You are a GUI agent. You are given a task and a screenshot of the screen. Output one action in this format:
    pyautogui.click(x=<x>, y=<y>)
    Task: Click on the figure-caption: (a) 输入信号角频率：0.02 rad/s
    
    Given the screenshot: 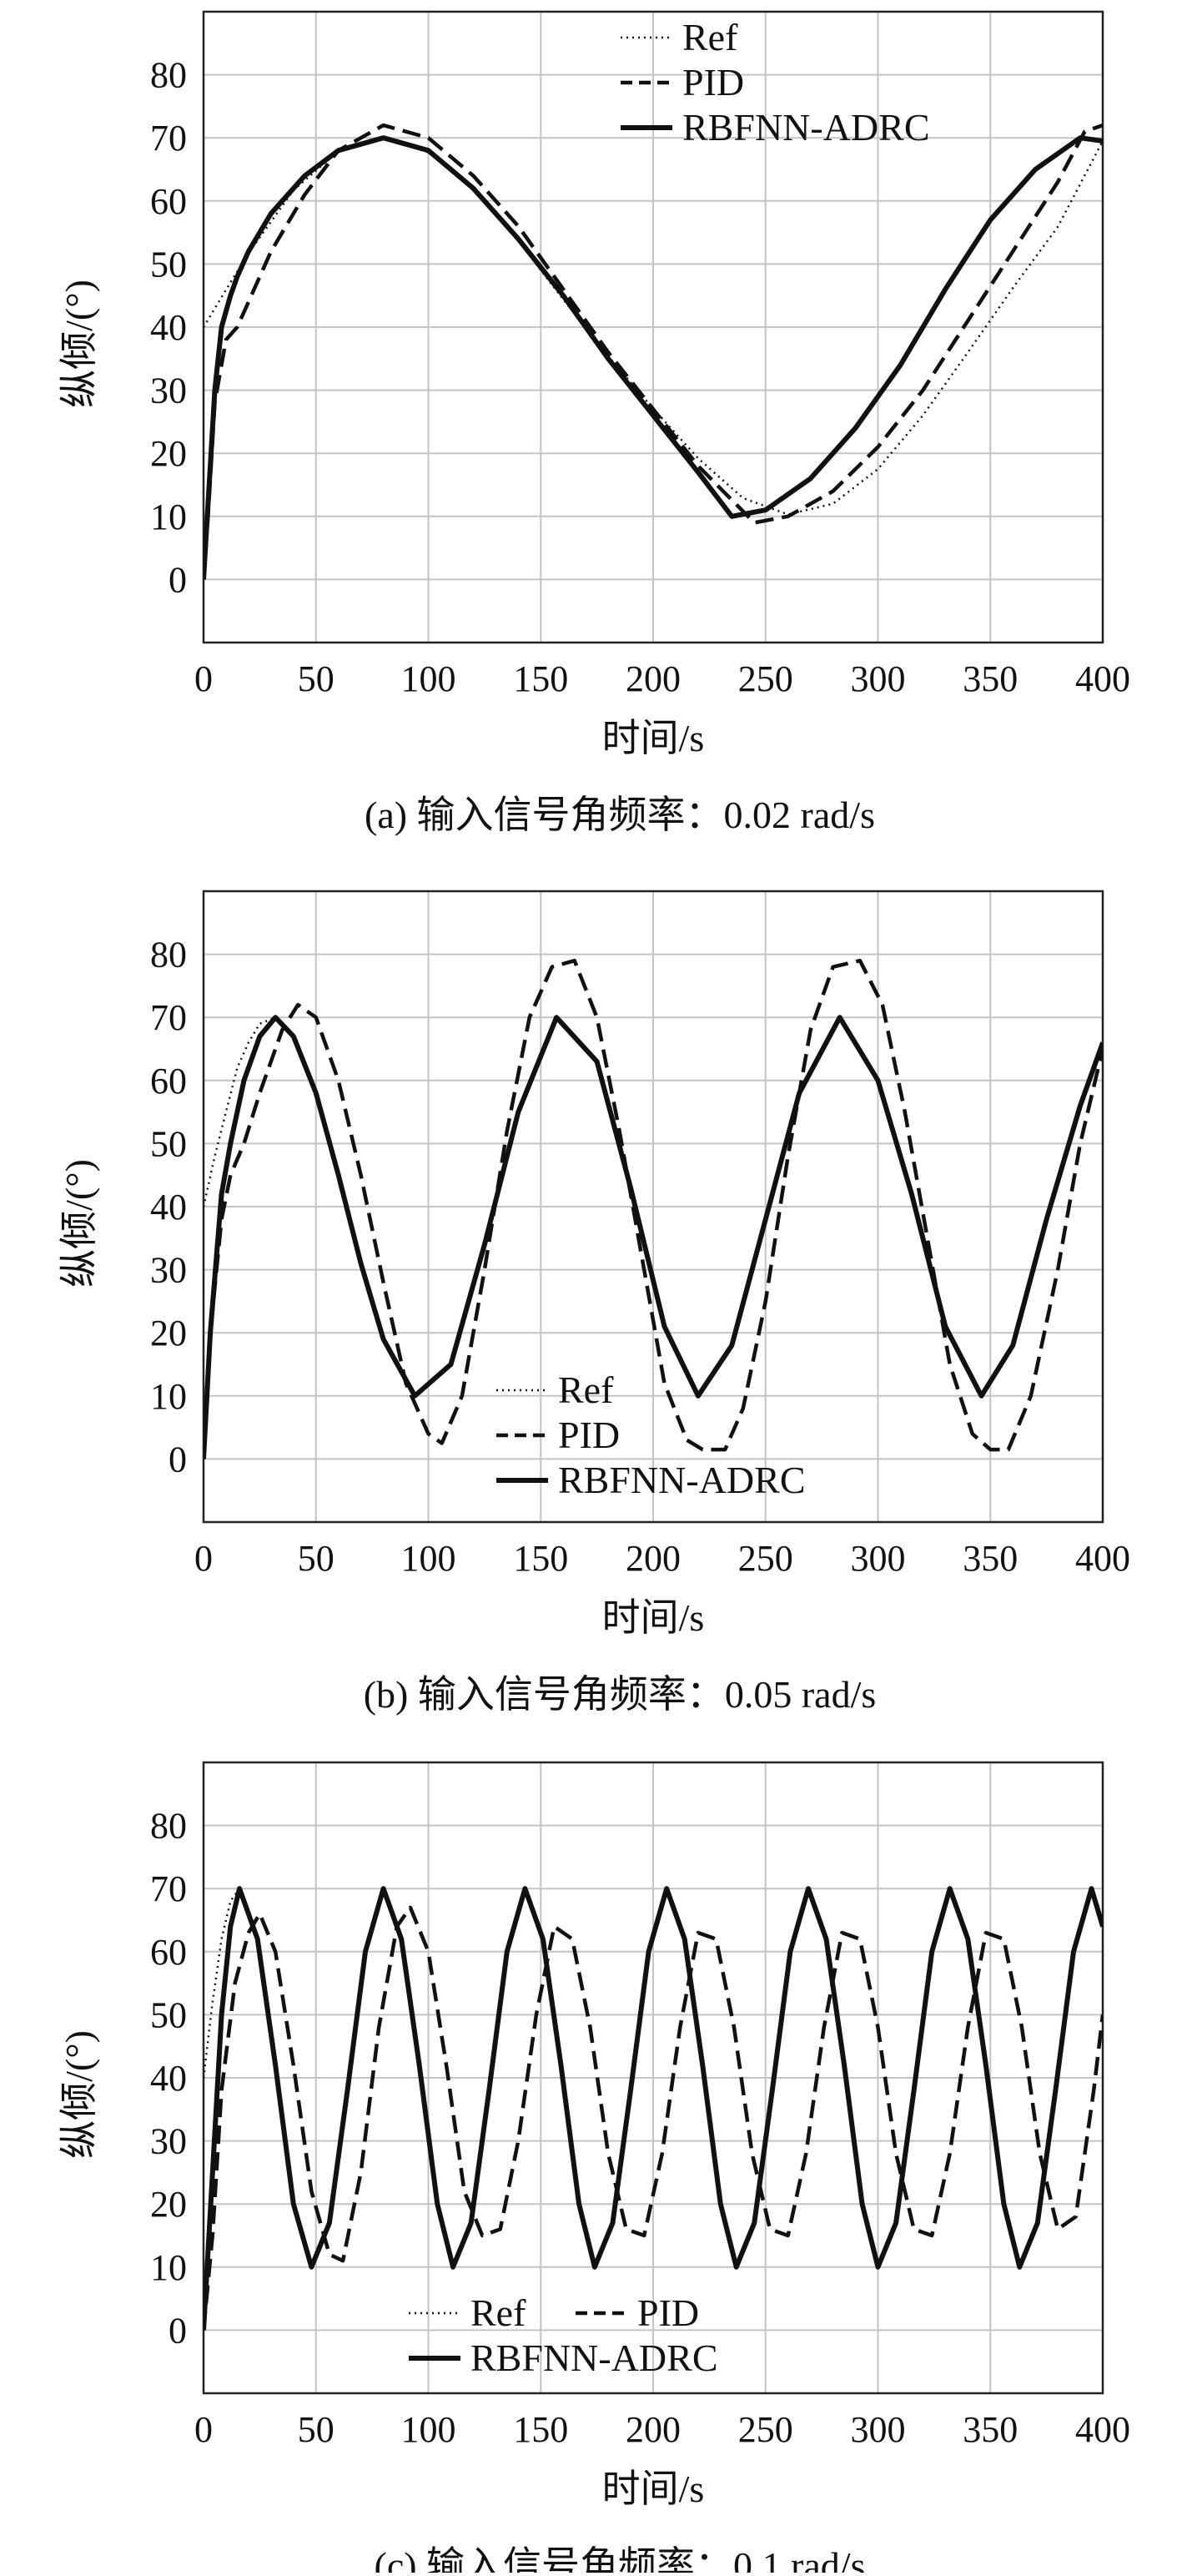 What is the action you would take?
    pyautogui.click(x=620, y=815)
    